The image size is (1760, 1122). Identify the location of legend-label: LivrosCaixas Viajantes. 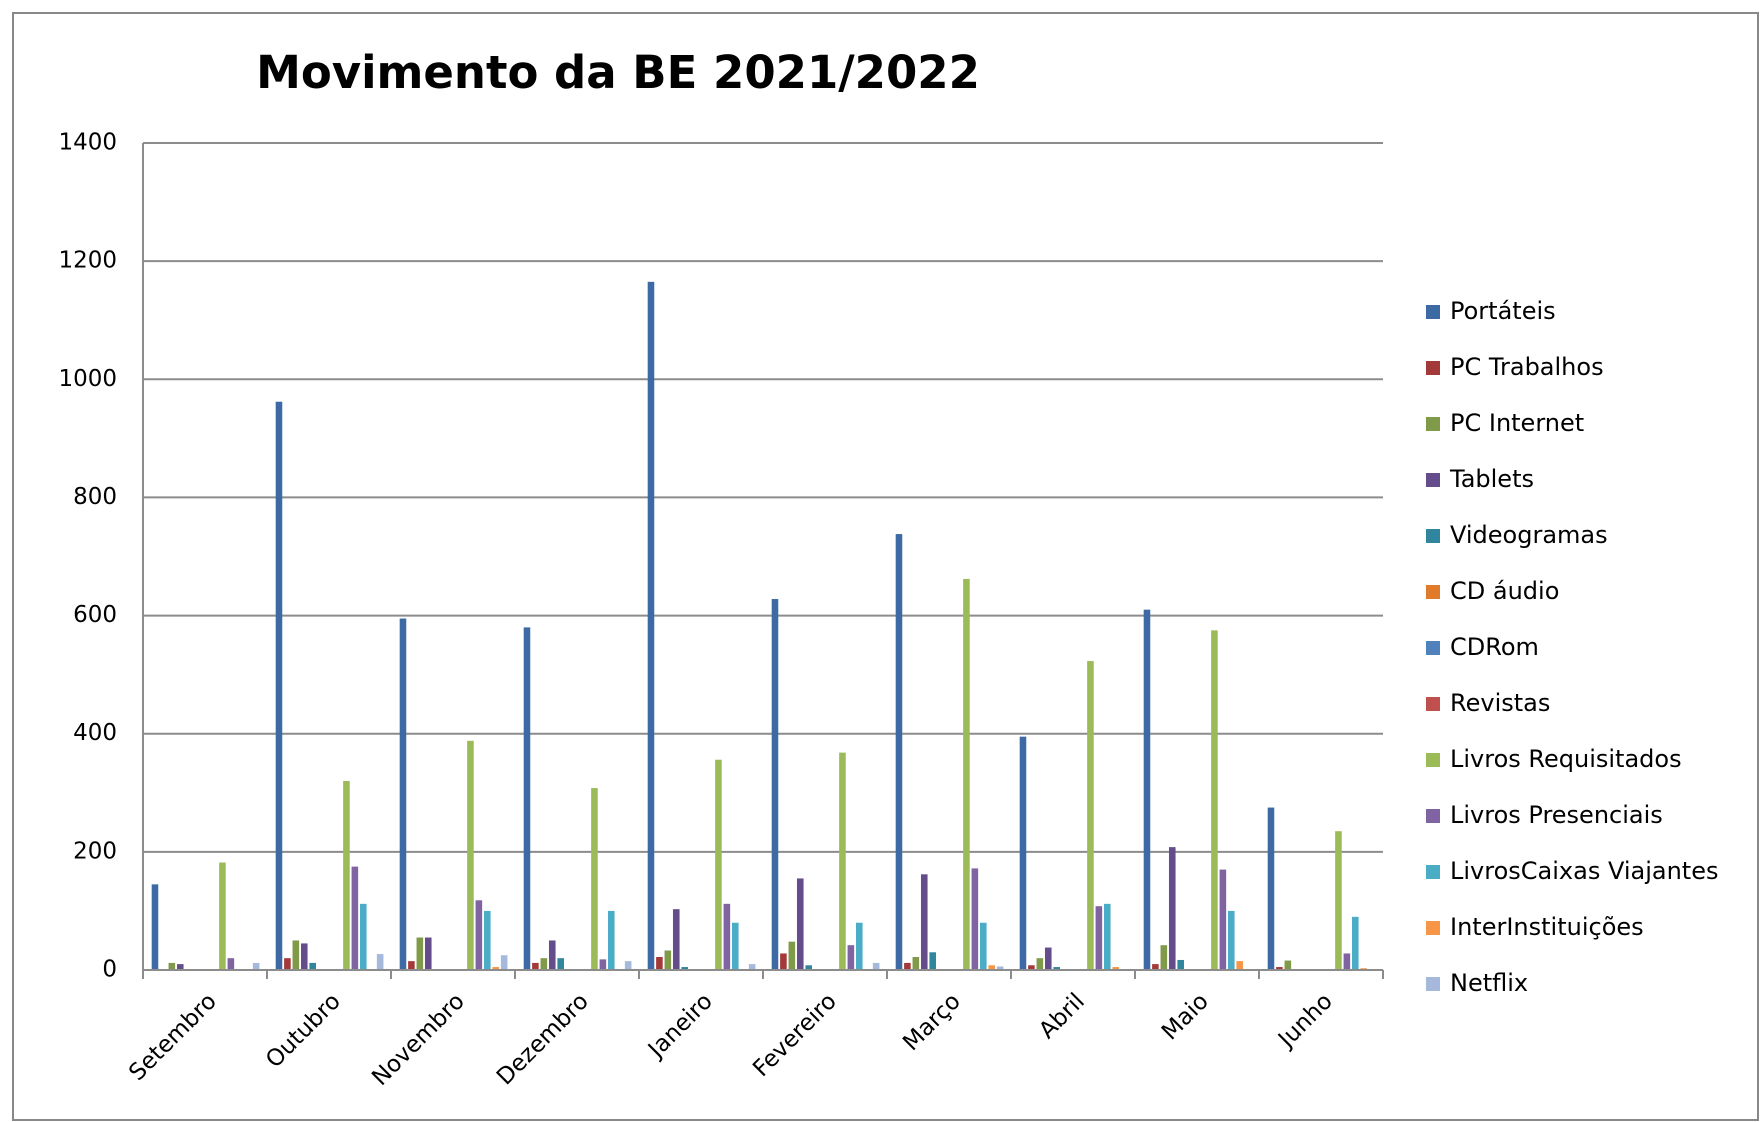
(1584, 871).